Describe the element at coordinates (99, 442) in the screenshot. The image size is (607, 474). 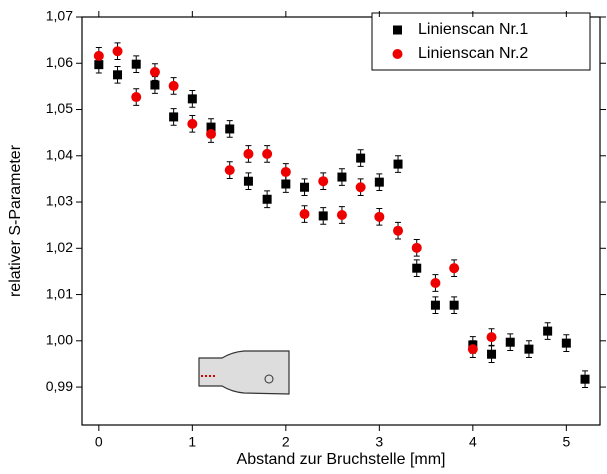
I see `x-tick-label: 0` at that location.